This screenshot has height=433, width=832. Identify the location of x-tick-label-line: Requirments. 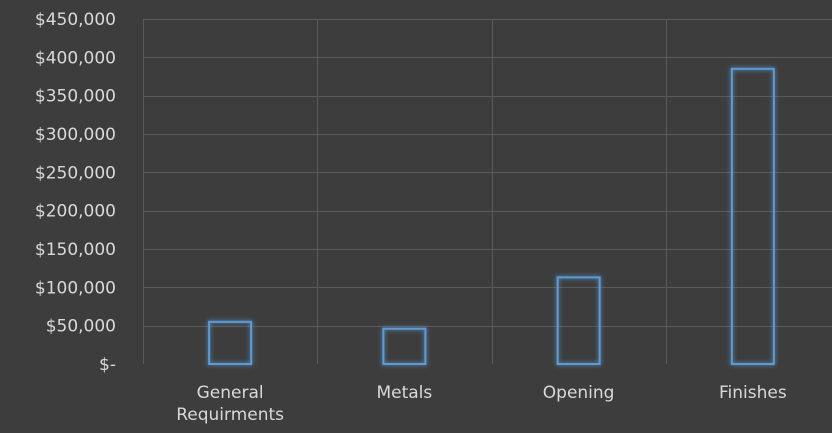
(230, 415).